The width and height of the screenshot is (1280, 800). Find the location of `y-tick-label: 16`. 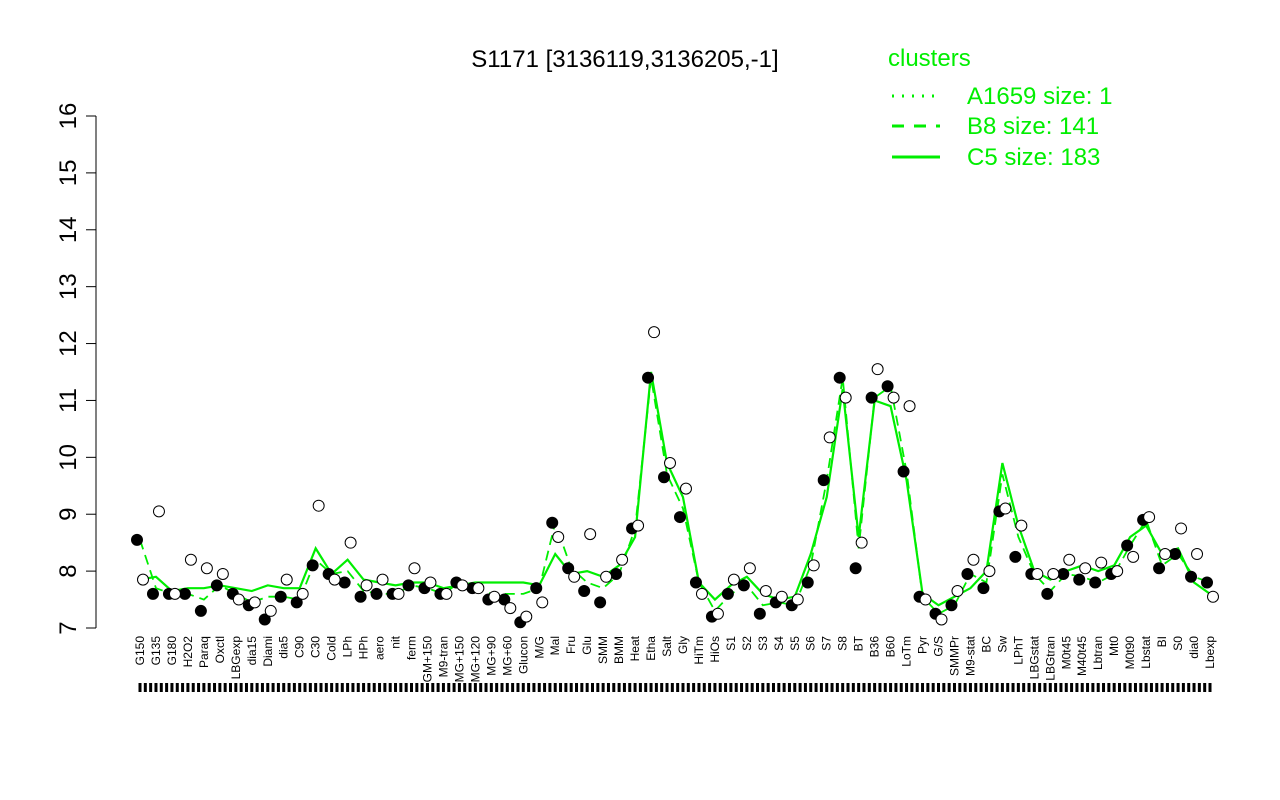

y-tick-label: 16 is located at coordinates (68, 116).